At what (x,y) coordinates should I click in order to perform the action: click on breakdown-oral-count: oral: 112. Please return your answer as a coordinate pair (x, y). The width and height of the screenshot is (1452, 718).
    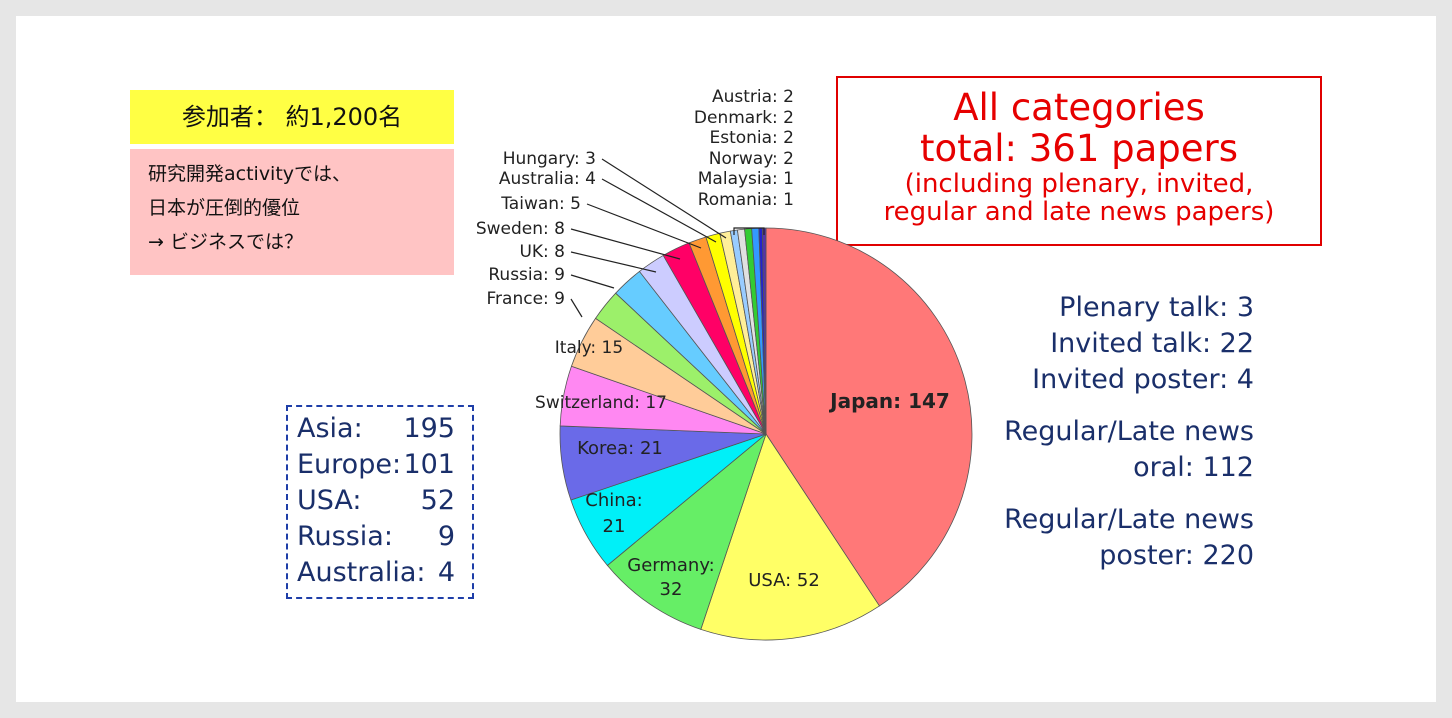
    Looking at the image, I should click on (1193, 467).